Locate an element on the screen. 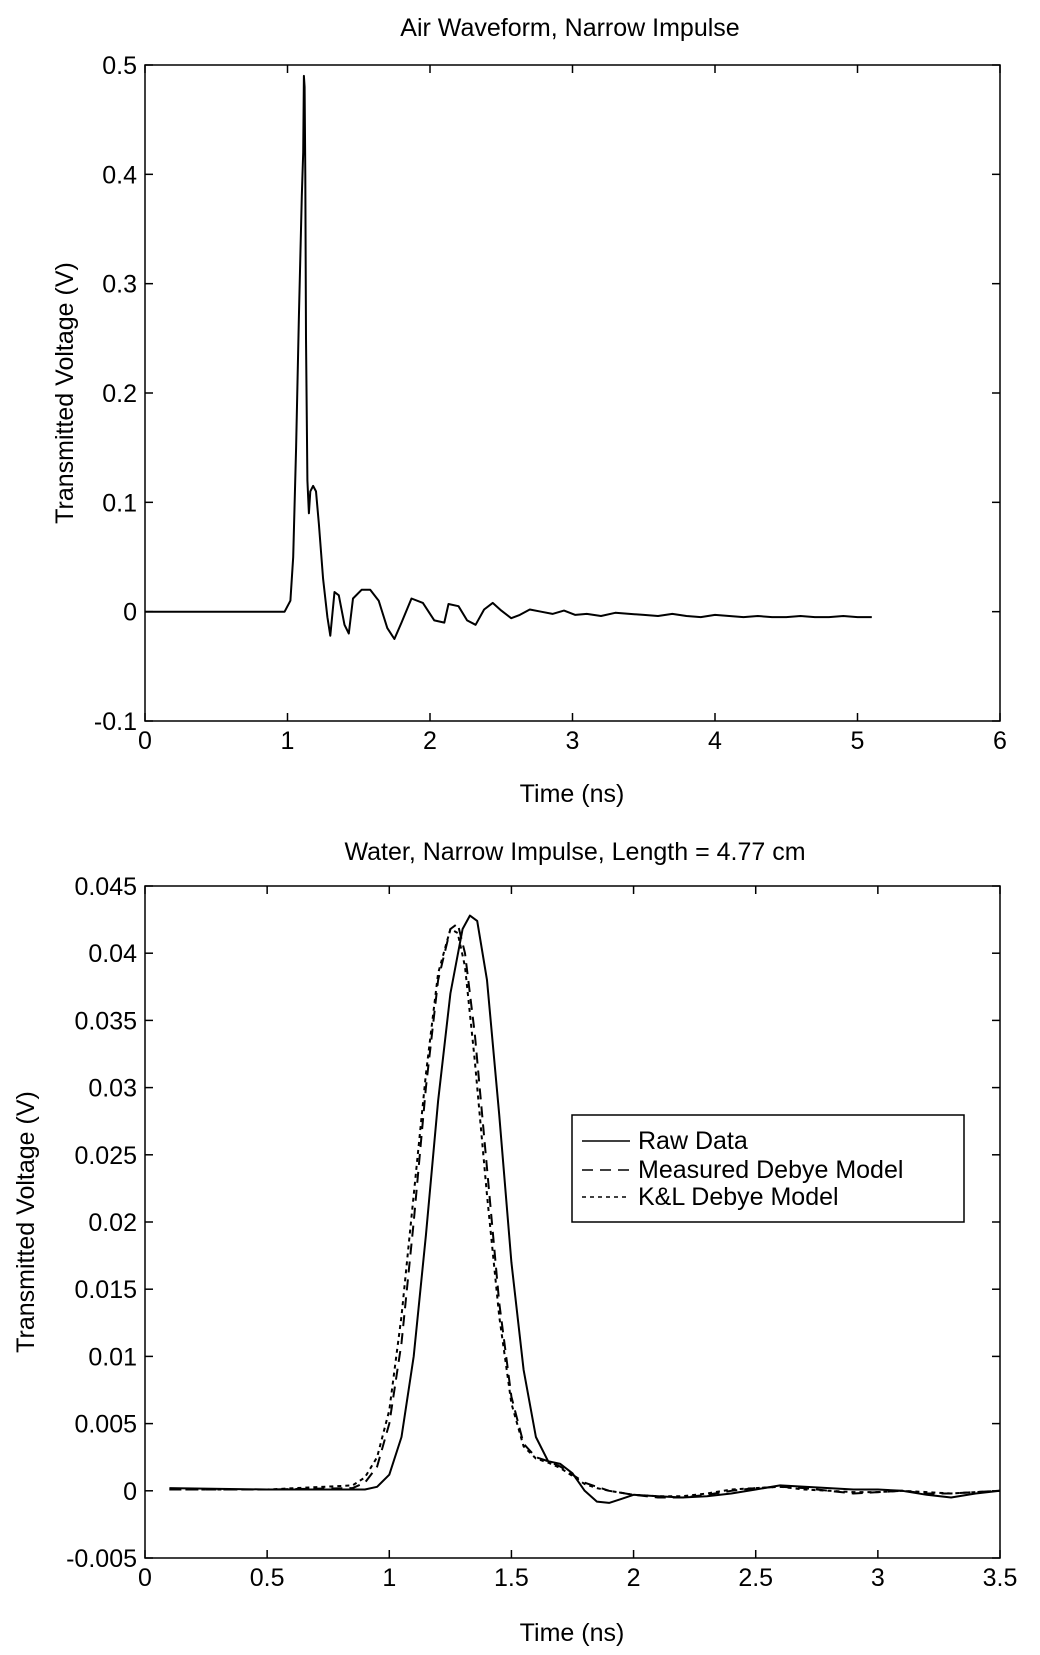 The image size is (1040, 1655). x-tick-labels: 0 1 2 3 4 5 6 is located at coordinates (572, 741).